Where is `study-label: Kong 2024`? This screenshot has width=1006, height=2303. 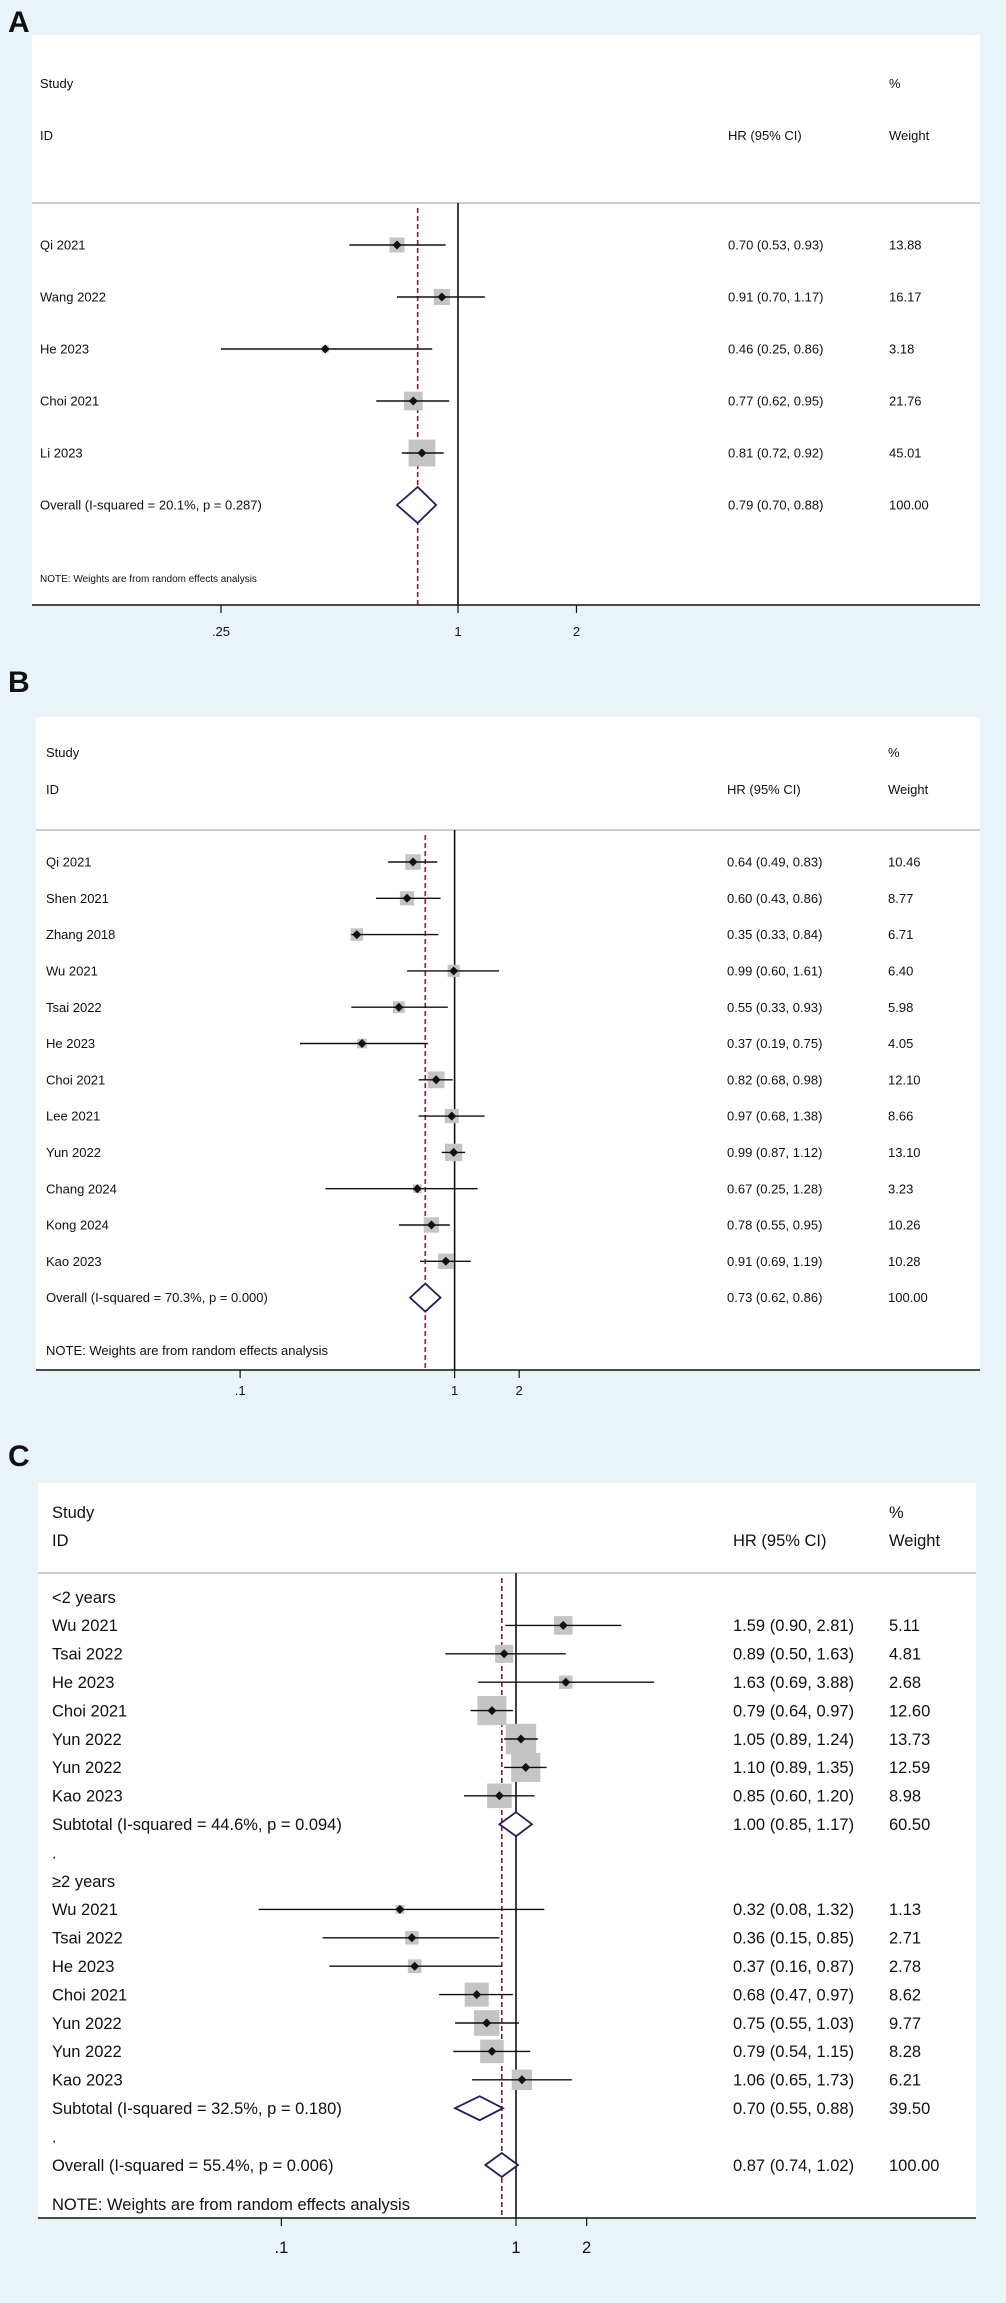 study-label: Kong 2024 is located at coordinates (77, 1225).